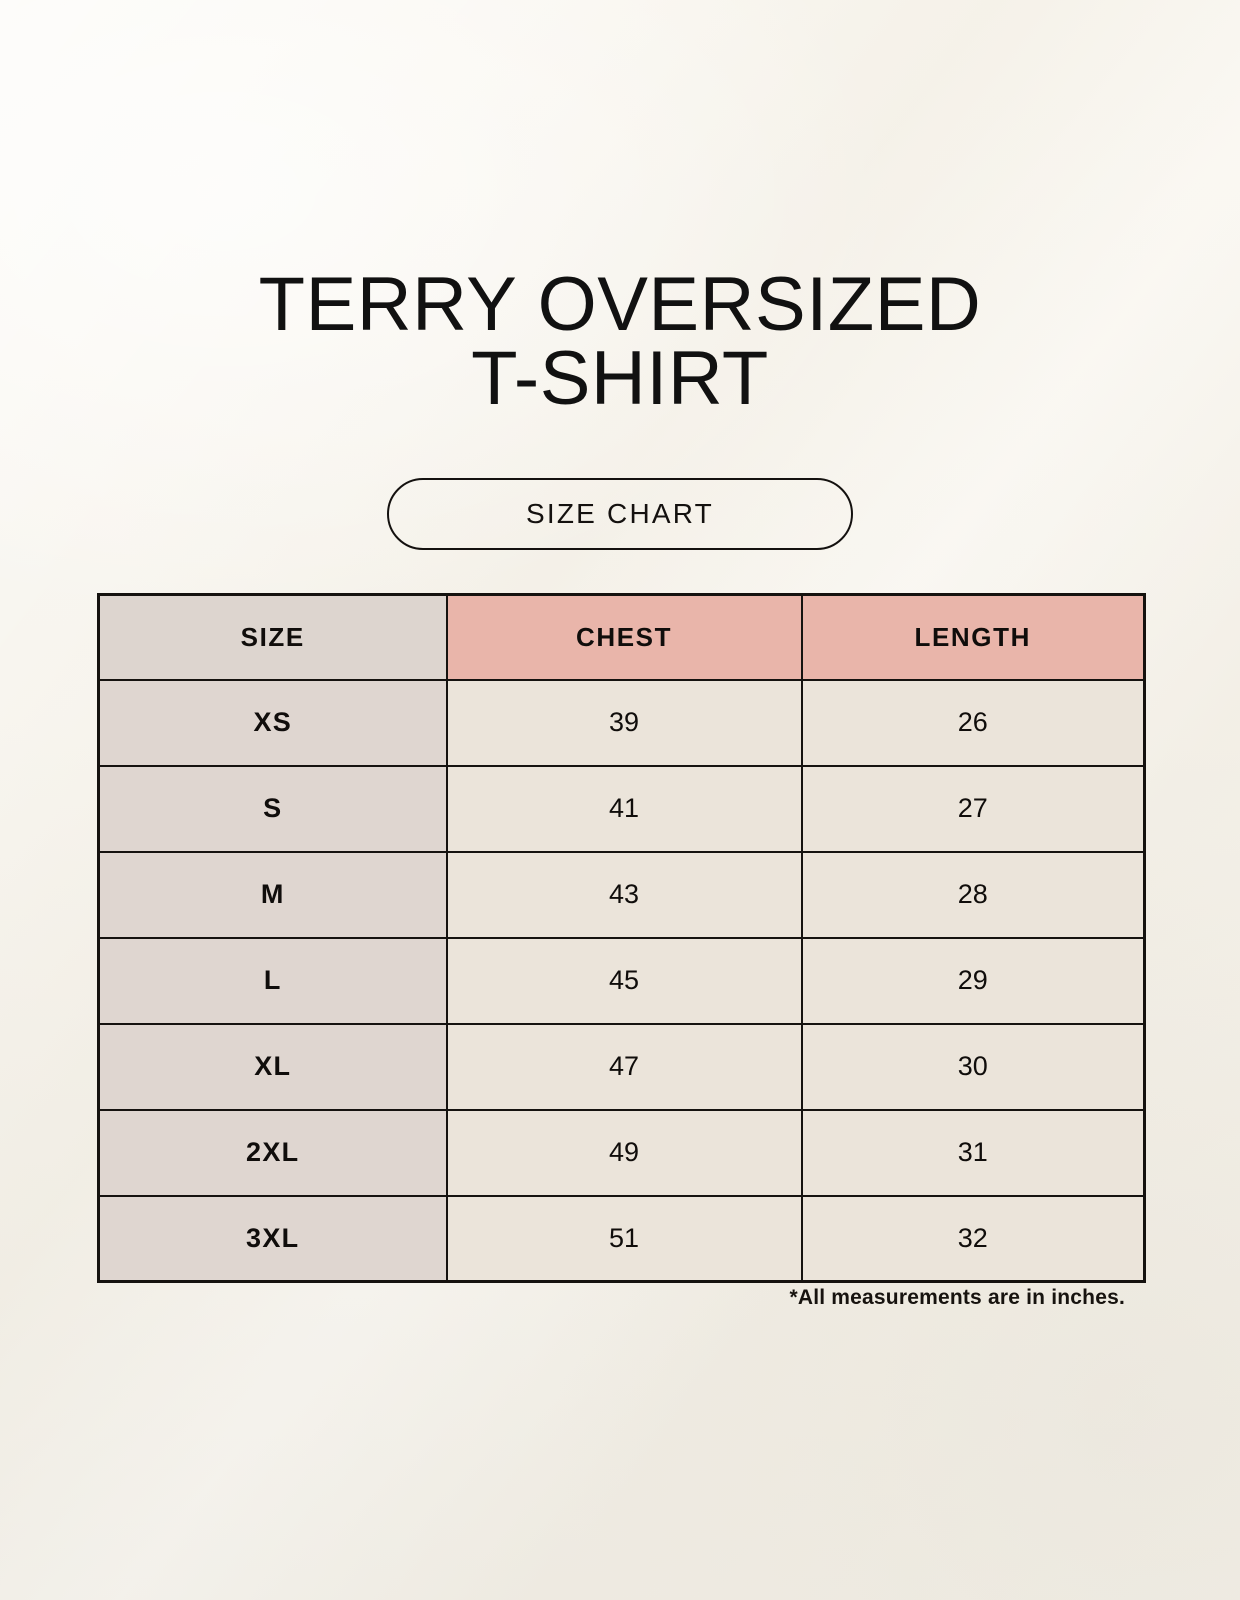 The image size is (1240, 1600). Describe the element at coordinates (973, 1238) in the screenshot. I see `cell-length: 32` at that location.